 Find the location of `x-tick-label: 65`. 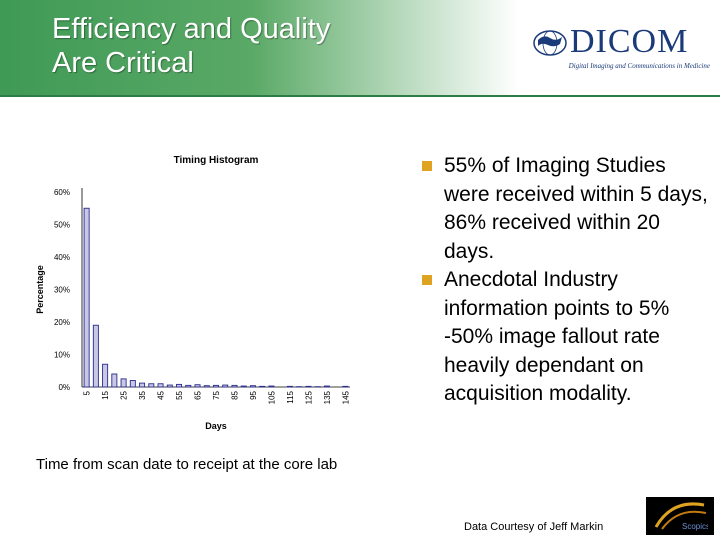

x-tick-label: 65 is located at coordinates (198, 394).